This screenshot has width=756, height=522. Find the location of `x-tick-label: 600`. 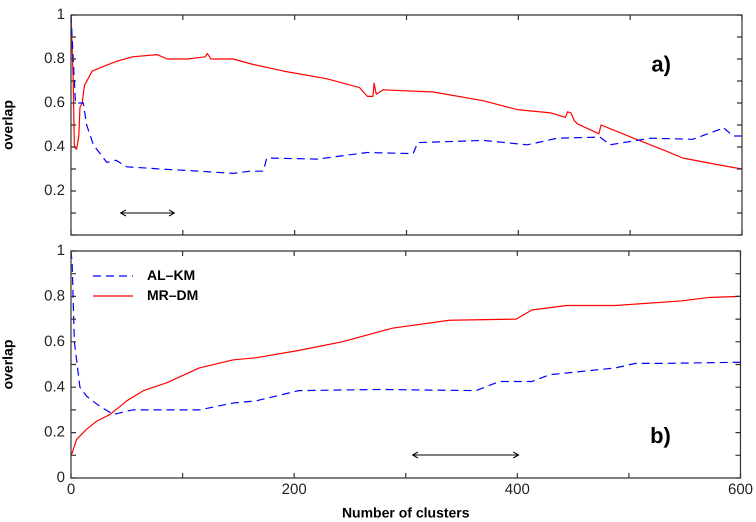

x-tick-label: 600 is located at coordinates (740, 489).